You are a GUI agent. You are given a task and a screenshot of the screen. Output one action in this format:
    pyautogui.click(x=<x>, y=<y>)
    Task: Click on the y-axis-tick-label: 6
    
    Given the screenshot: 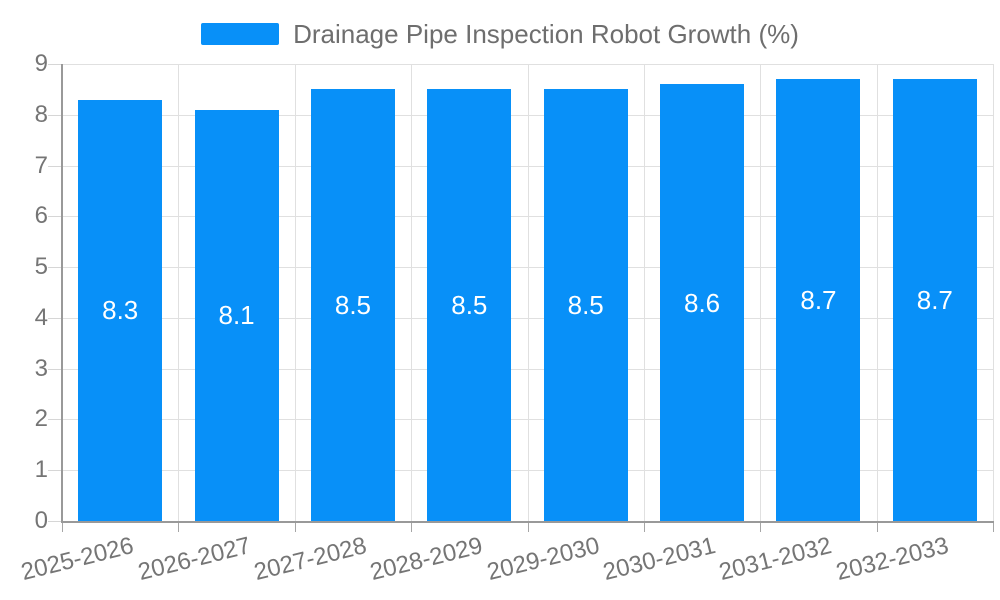 What is the action you would take?
    pyautogui.click(x=41, y=216)
    